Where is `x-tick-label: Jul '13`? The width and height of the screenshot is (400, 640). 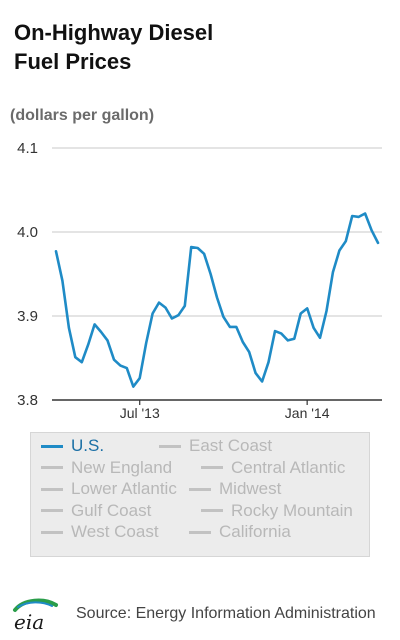 x-tick-label: Jul '13 is located at coordinates (140, 413).